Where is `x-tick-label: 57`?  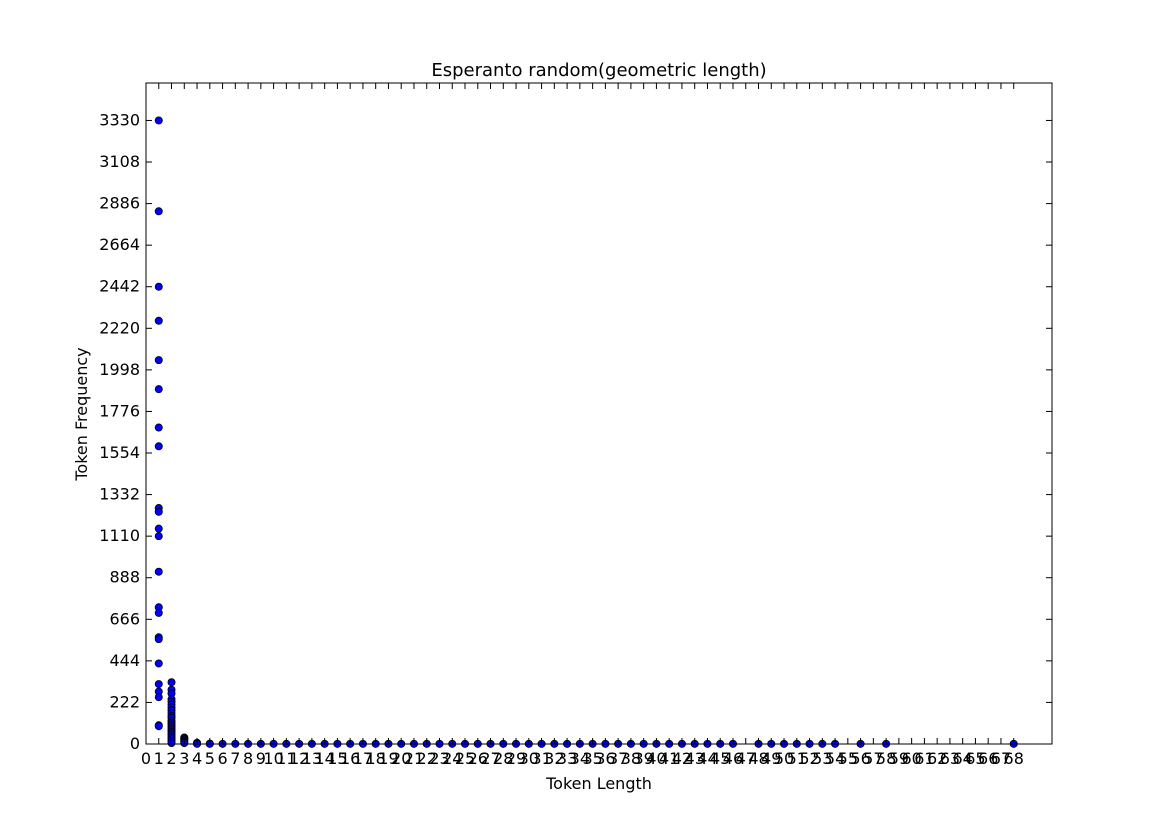 x-tick-label: 57 is located at coordinates (873, 758).